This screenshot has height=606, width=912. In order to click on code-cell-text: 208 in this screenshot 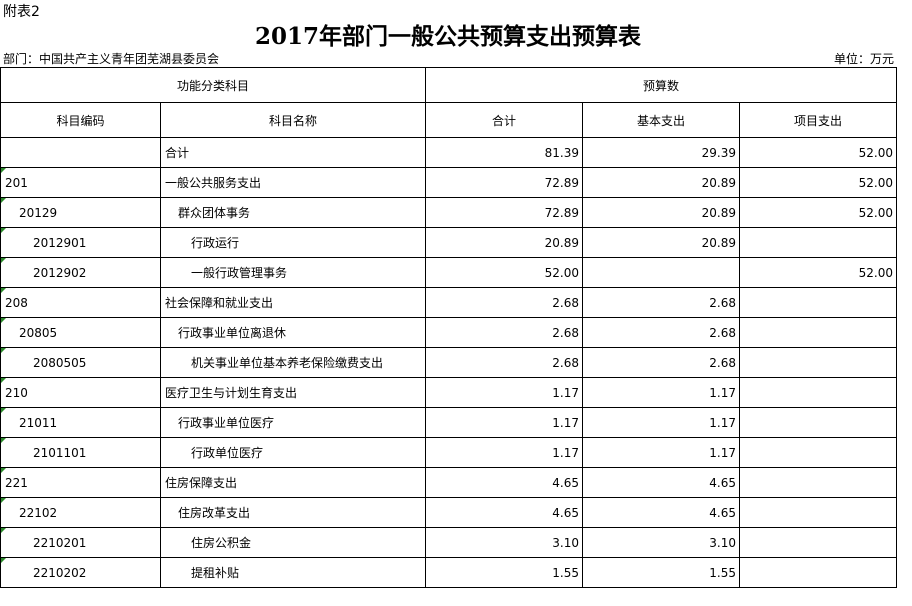, I will do `click(16, 302)`.